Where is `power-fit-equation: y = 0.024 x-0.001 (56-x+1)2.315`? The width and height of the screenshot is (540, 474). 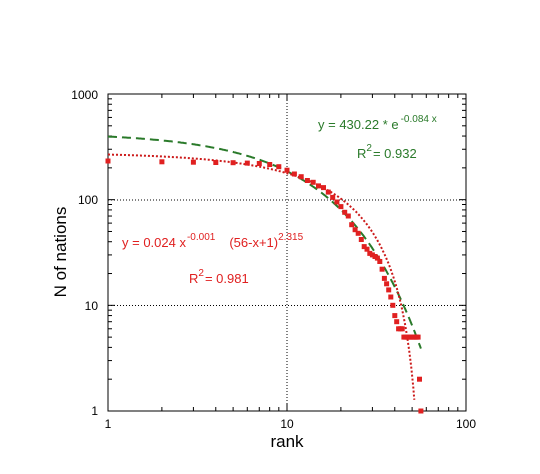 power-fit-equation: y = 0.024 x-0.001 (56-x+1)2.315 is located at coordinates (213, 241).